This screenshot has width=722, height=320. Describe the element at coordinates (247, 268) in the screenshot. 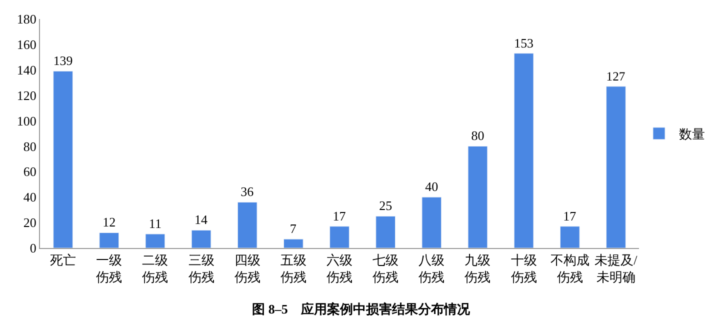

I see `x-tick-label: 四级伤残` at that location.